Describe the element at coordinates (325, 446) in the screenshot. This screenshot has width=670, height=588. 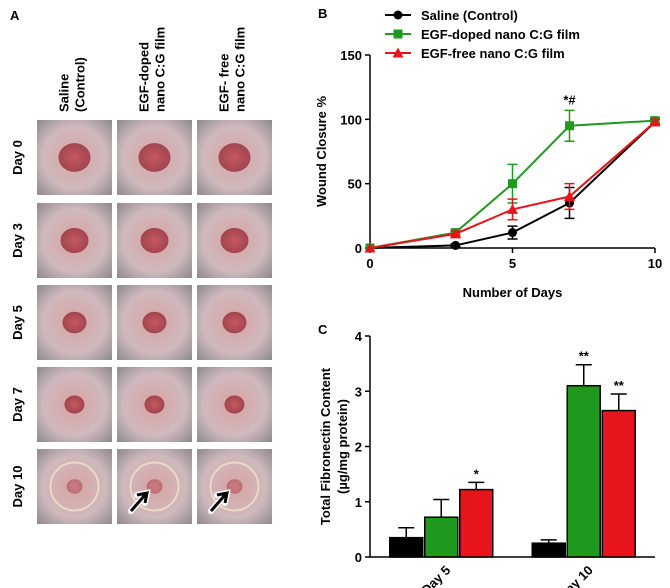
I see `y-axis-label: Total Fibronectin Content` at that location.